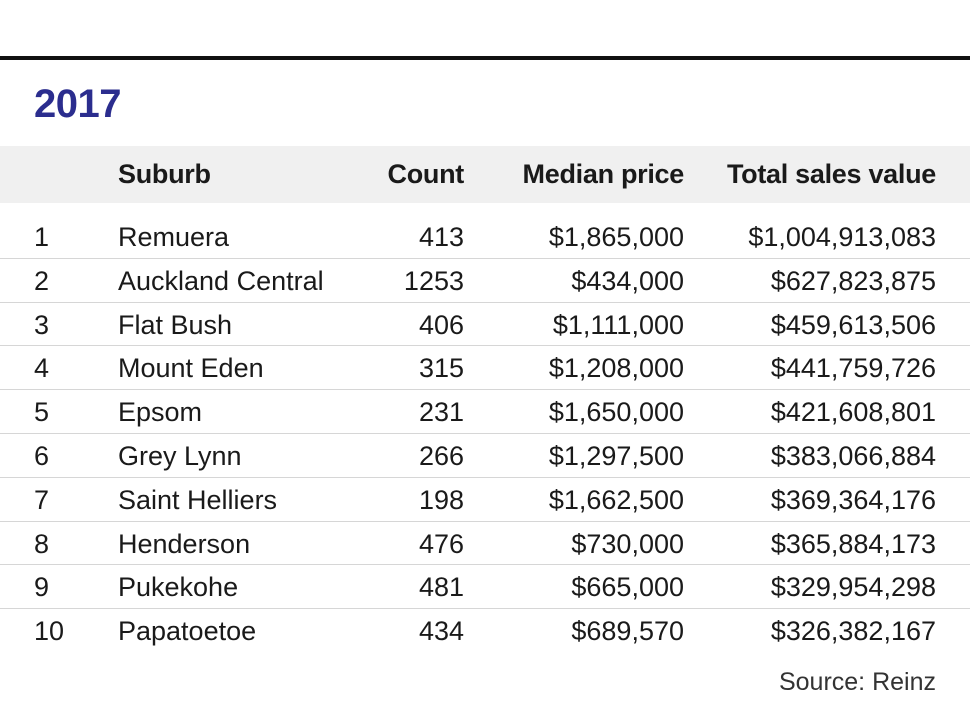 The image size is (970, 724). Describe the element at coordinates (853, 280) in the screenshot. I see `cell-total-sales-value: $627,823,875` at that location.